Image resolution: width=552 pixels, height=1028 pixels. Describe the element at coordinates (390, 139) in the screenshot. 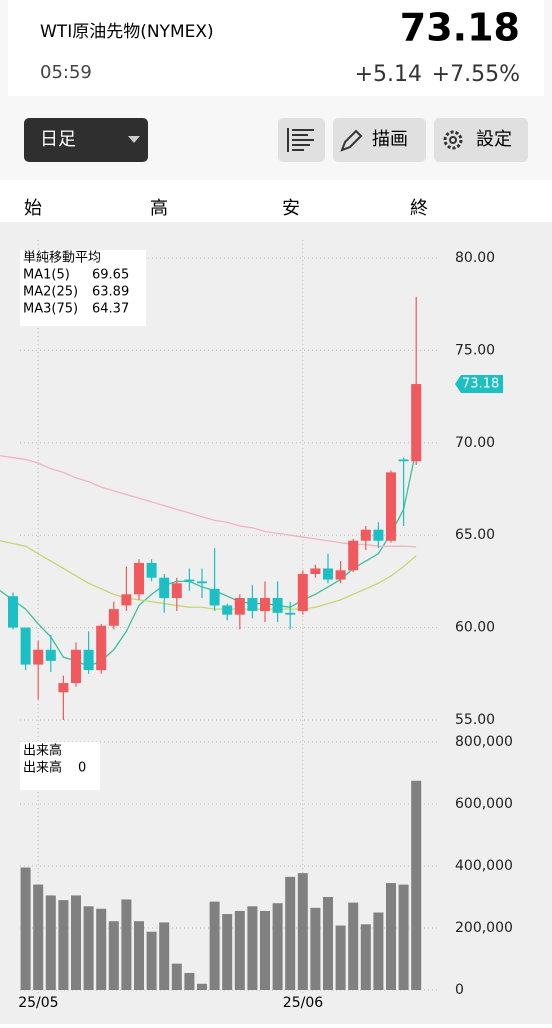

I see `draw-label: 描画` at that location.